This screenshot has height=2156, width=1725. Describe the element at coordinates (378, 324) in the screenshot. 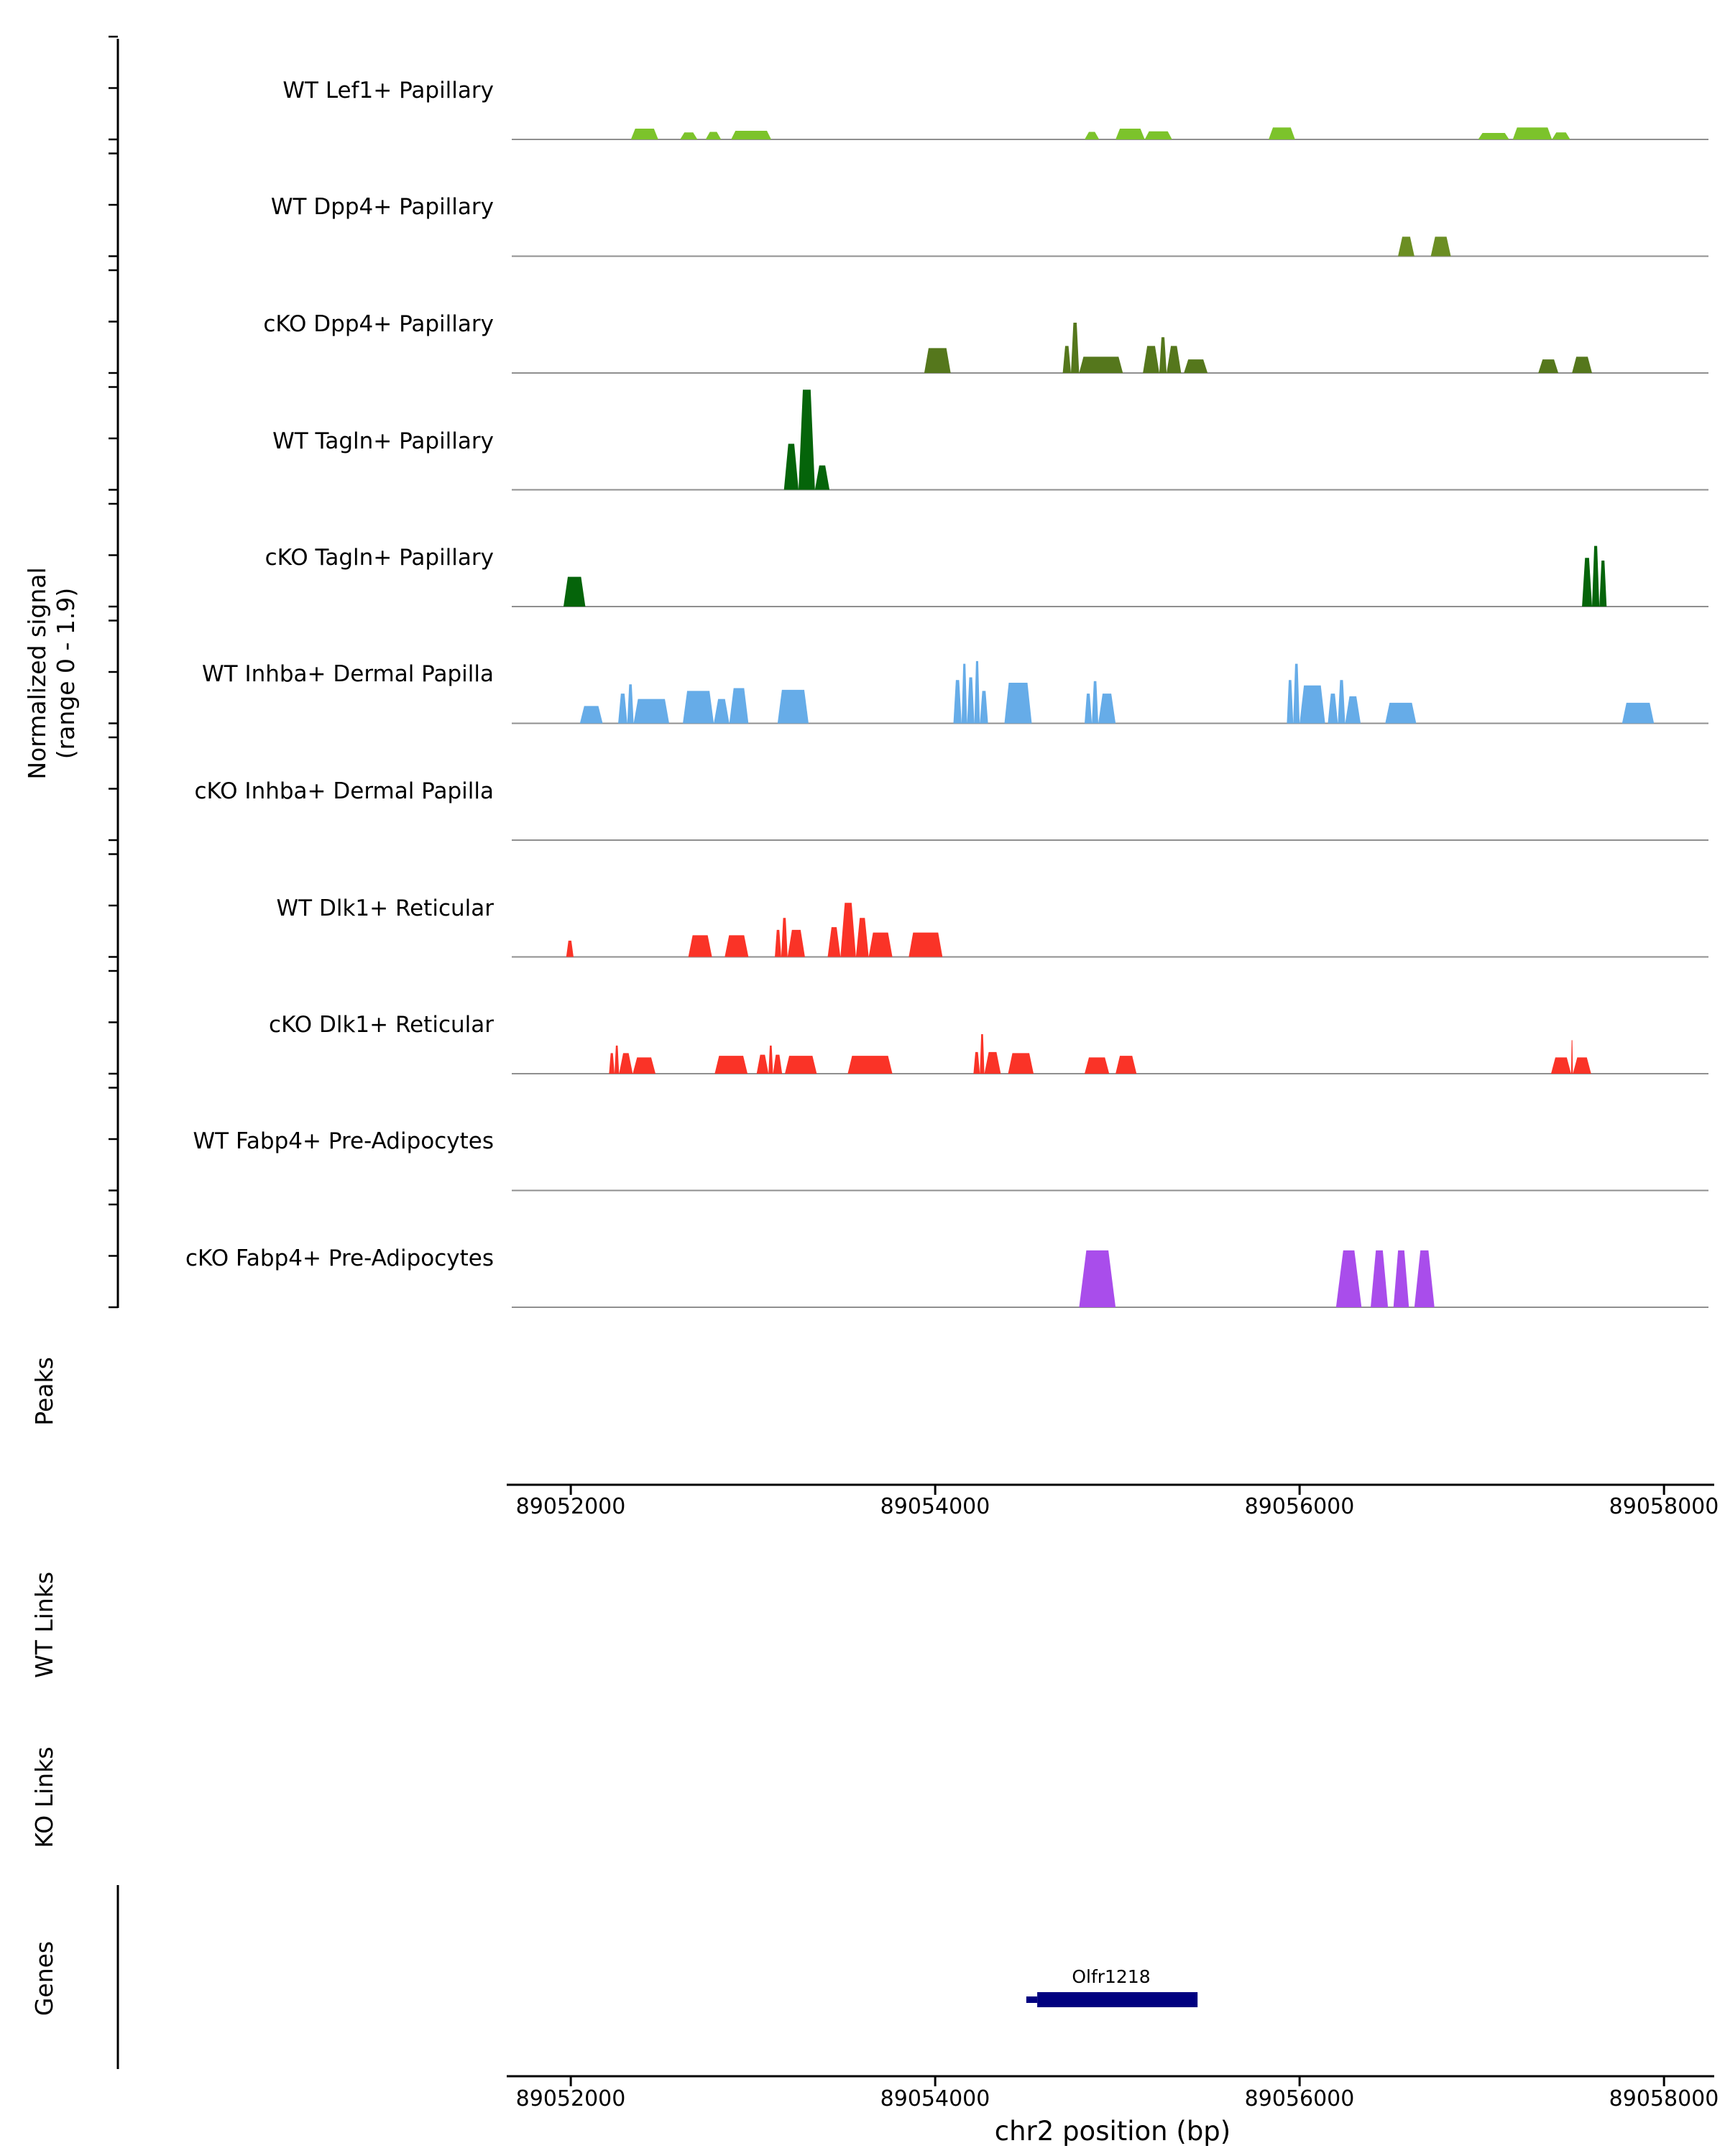

I see `track-label-cko-dpp4-papillary: cKO Dpp4+ Papillary` at that location.